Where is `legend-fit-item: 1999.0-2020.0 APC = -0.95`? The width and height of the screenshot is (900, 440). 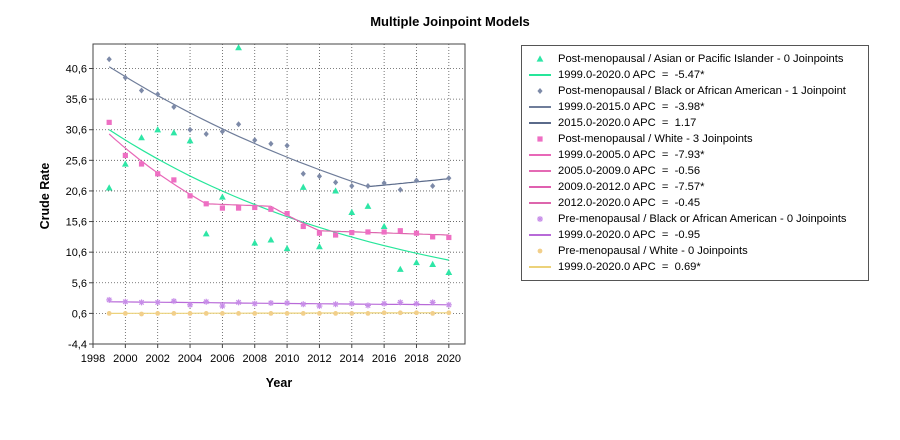
legend-fit-item: 1999.0-2020.0 APC = -0.95 is located at coordinates (695, 235).